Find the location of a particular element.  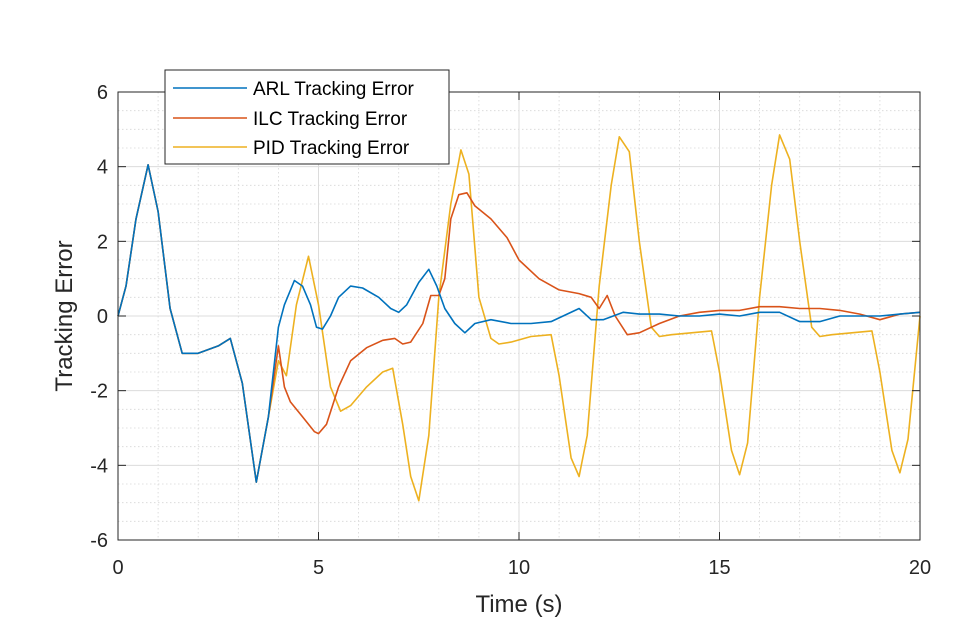

legend-label-arl: ARL Tracking Error is located at coordinates (334, 89).